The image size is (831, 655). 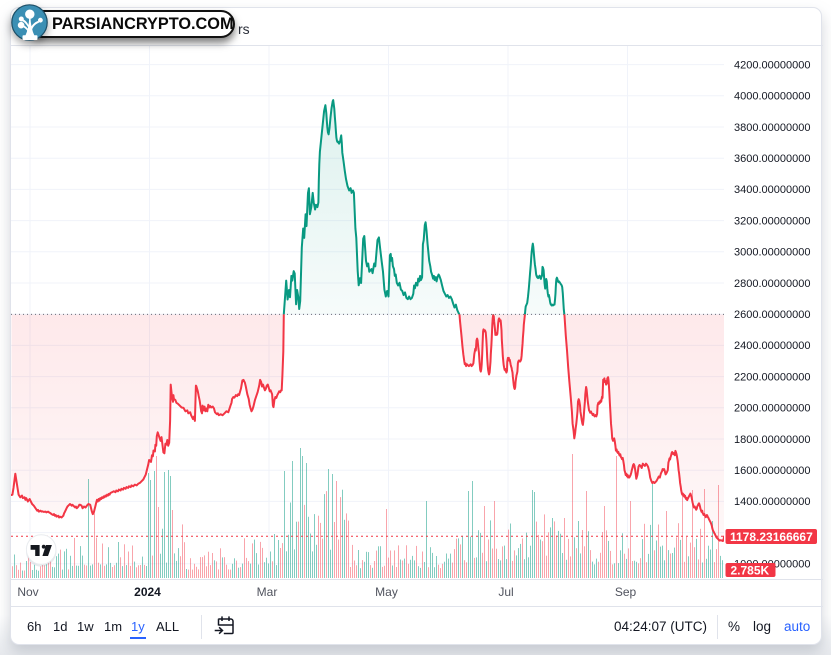 I want to click on svg-text: 2000.00000000, so click(x=772, y=409).